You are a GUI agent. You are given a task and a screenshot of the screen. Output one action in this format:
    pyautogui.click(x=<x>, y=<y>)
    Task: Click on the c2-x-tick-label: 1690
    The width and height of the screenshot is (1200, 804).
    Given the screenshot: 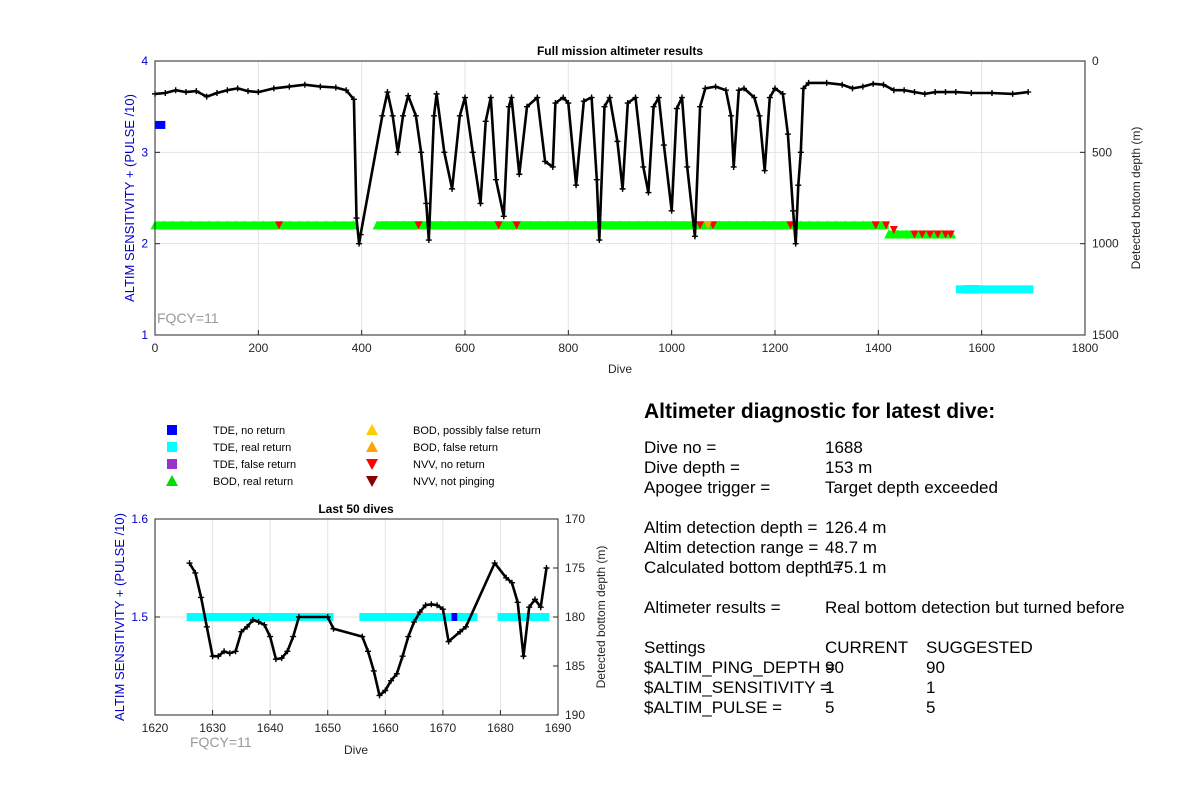 What is the action you would take?
    pyautogui.click(x=558, y=728)
    